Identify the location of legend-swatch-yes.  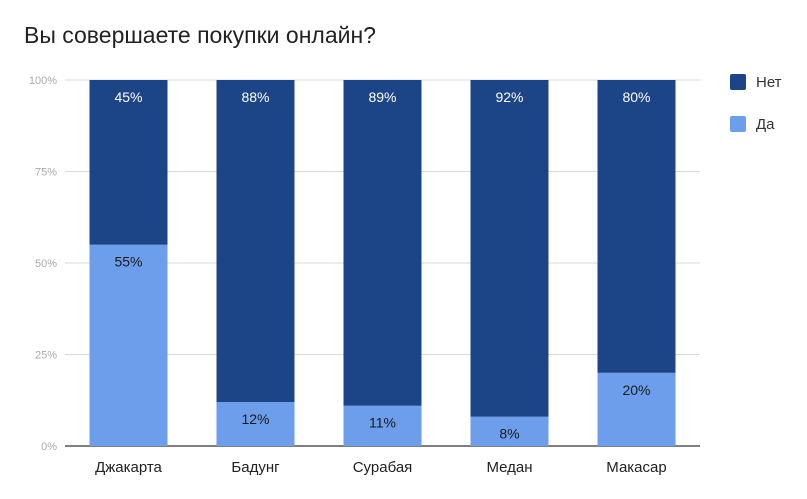
(738, 124).